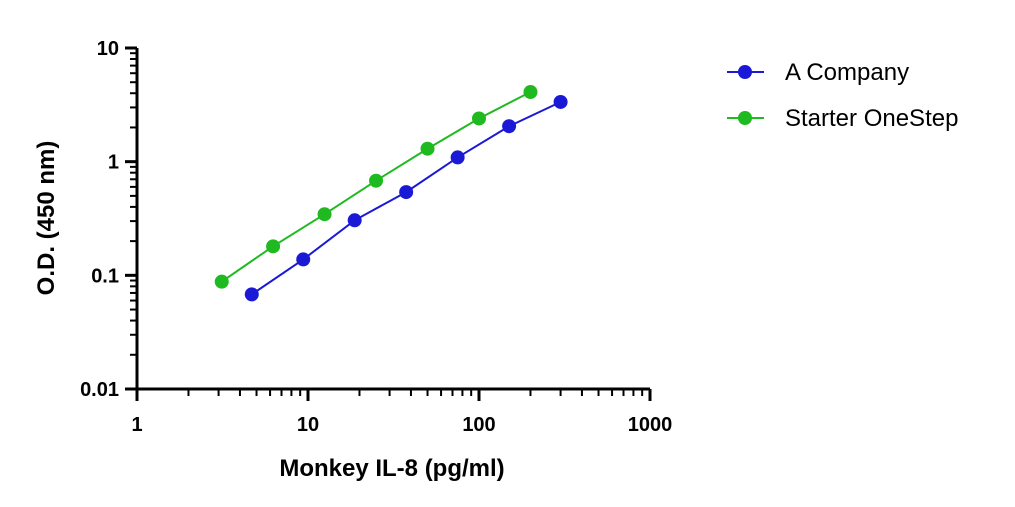 This screenshot has width=1015, height=507. What do you see at coordinates (478, 425) in the screenshot?
I see `x-tick-label: 100` at bounding box center [478, 425].